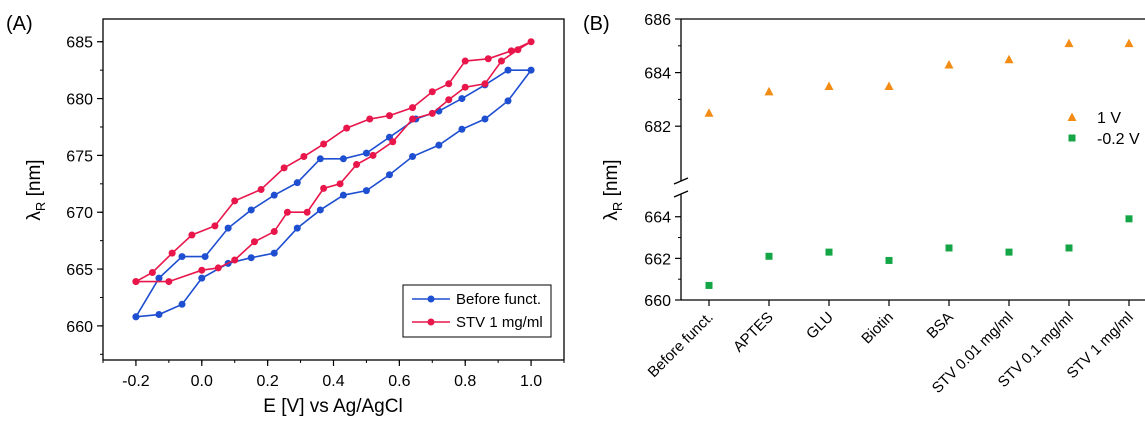  Describe the element at coordinates (79, 270) in the screenshot. I see `y-tick-label: 665` at that location.